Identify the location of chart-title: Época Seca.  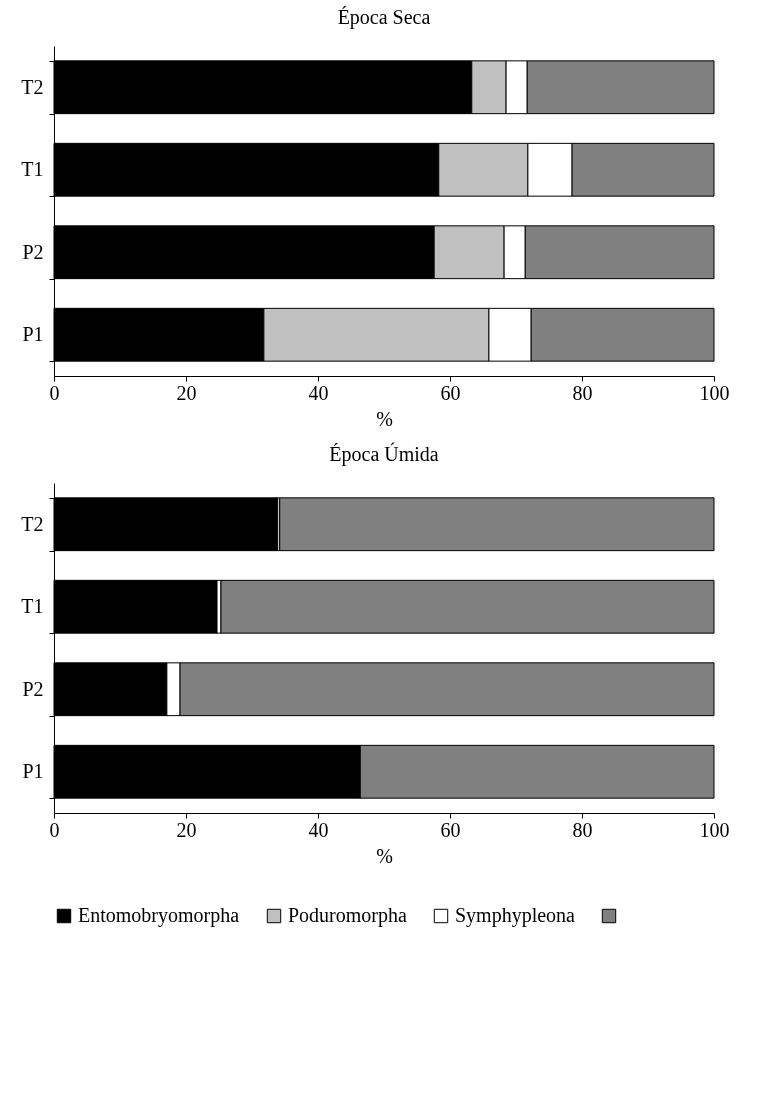
(384, 17).